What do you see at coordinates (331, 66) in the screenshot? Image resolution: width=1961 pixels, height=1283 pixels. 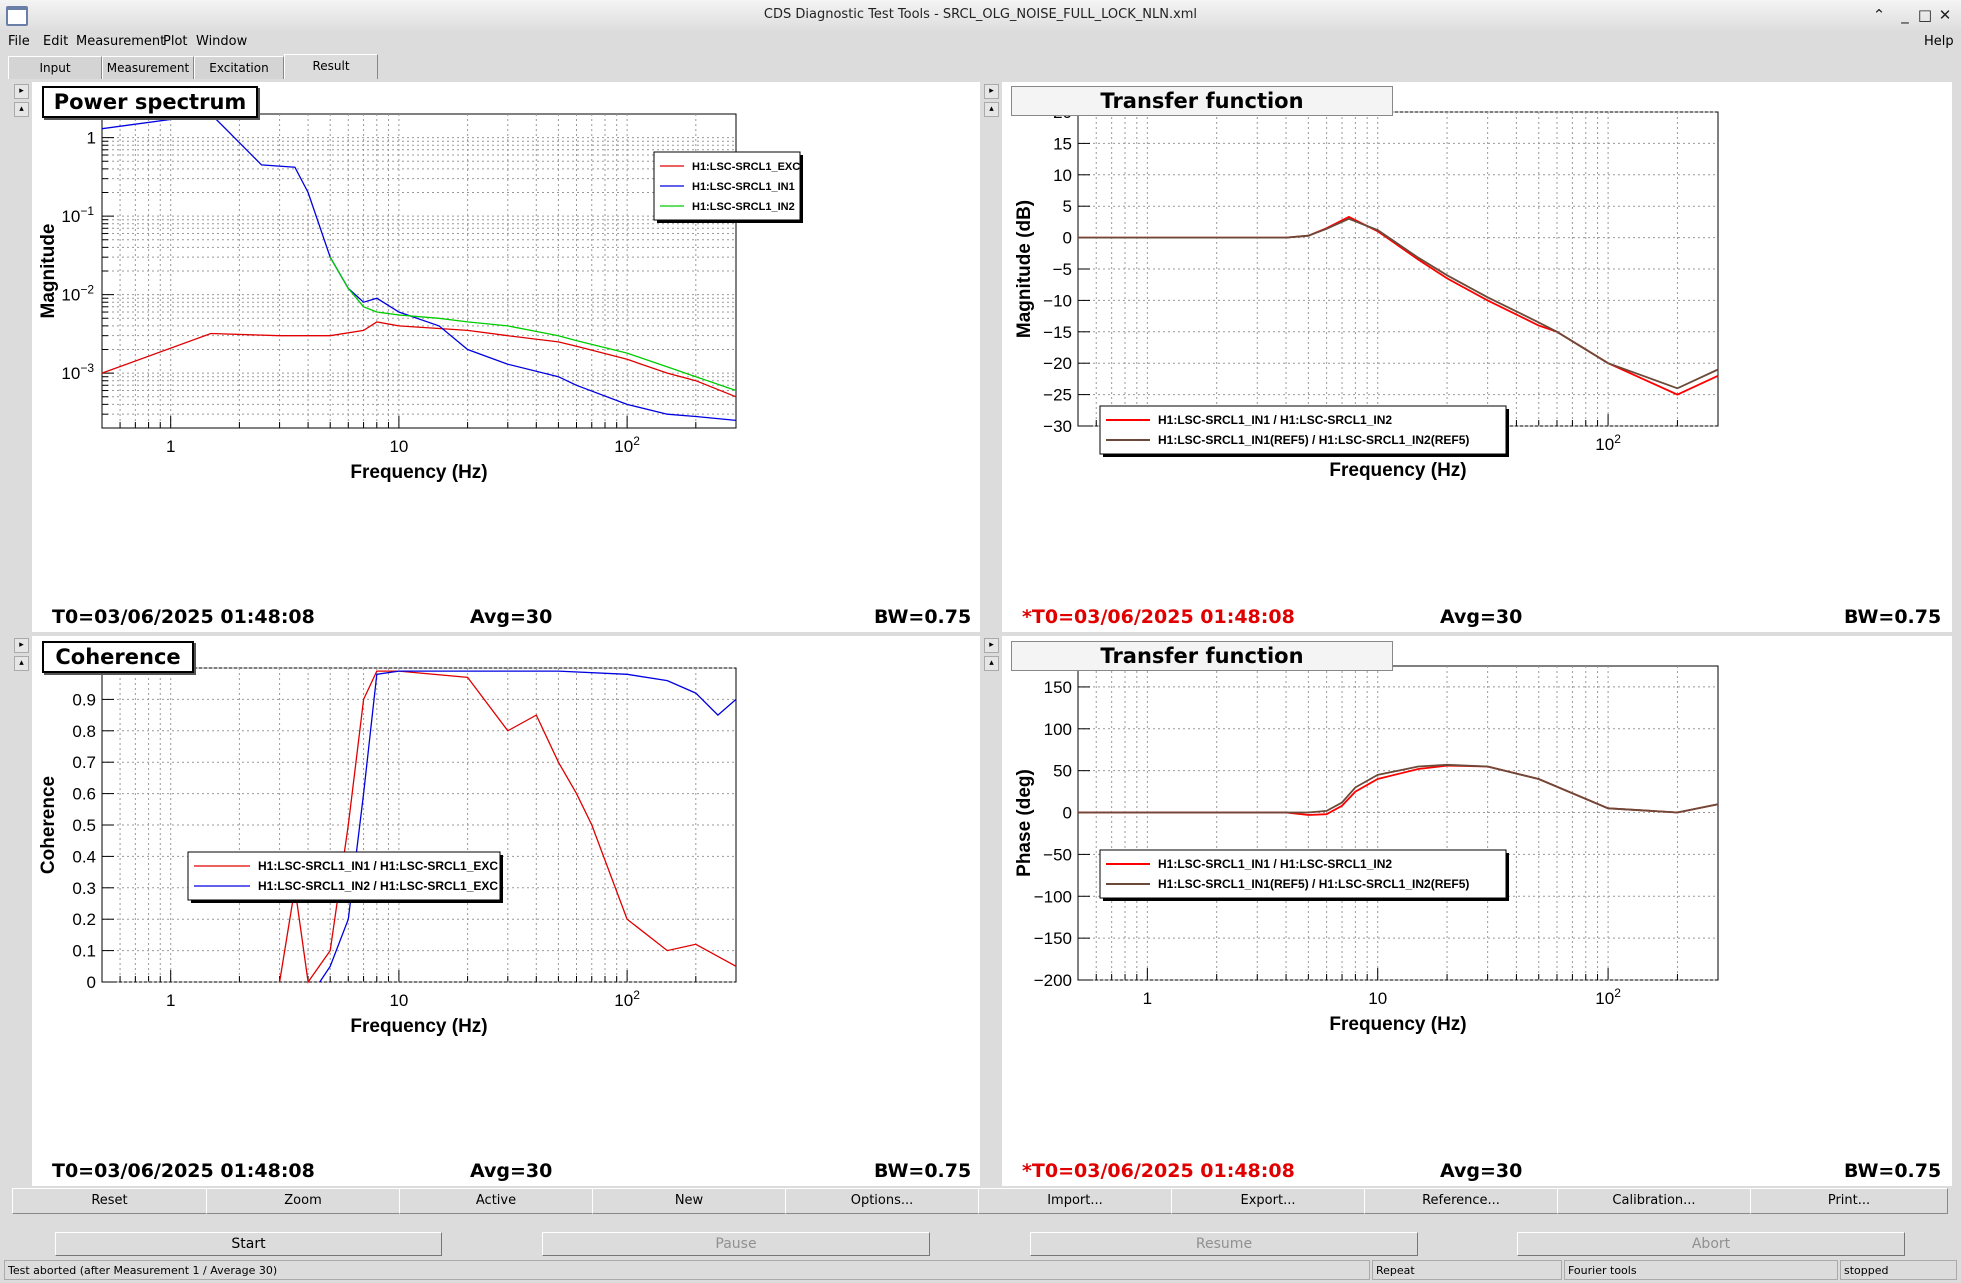 I see `tab-result: Result` at bounding box center [331, 66].